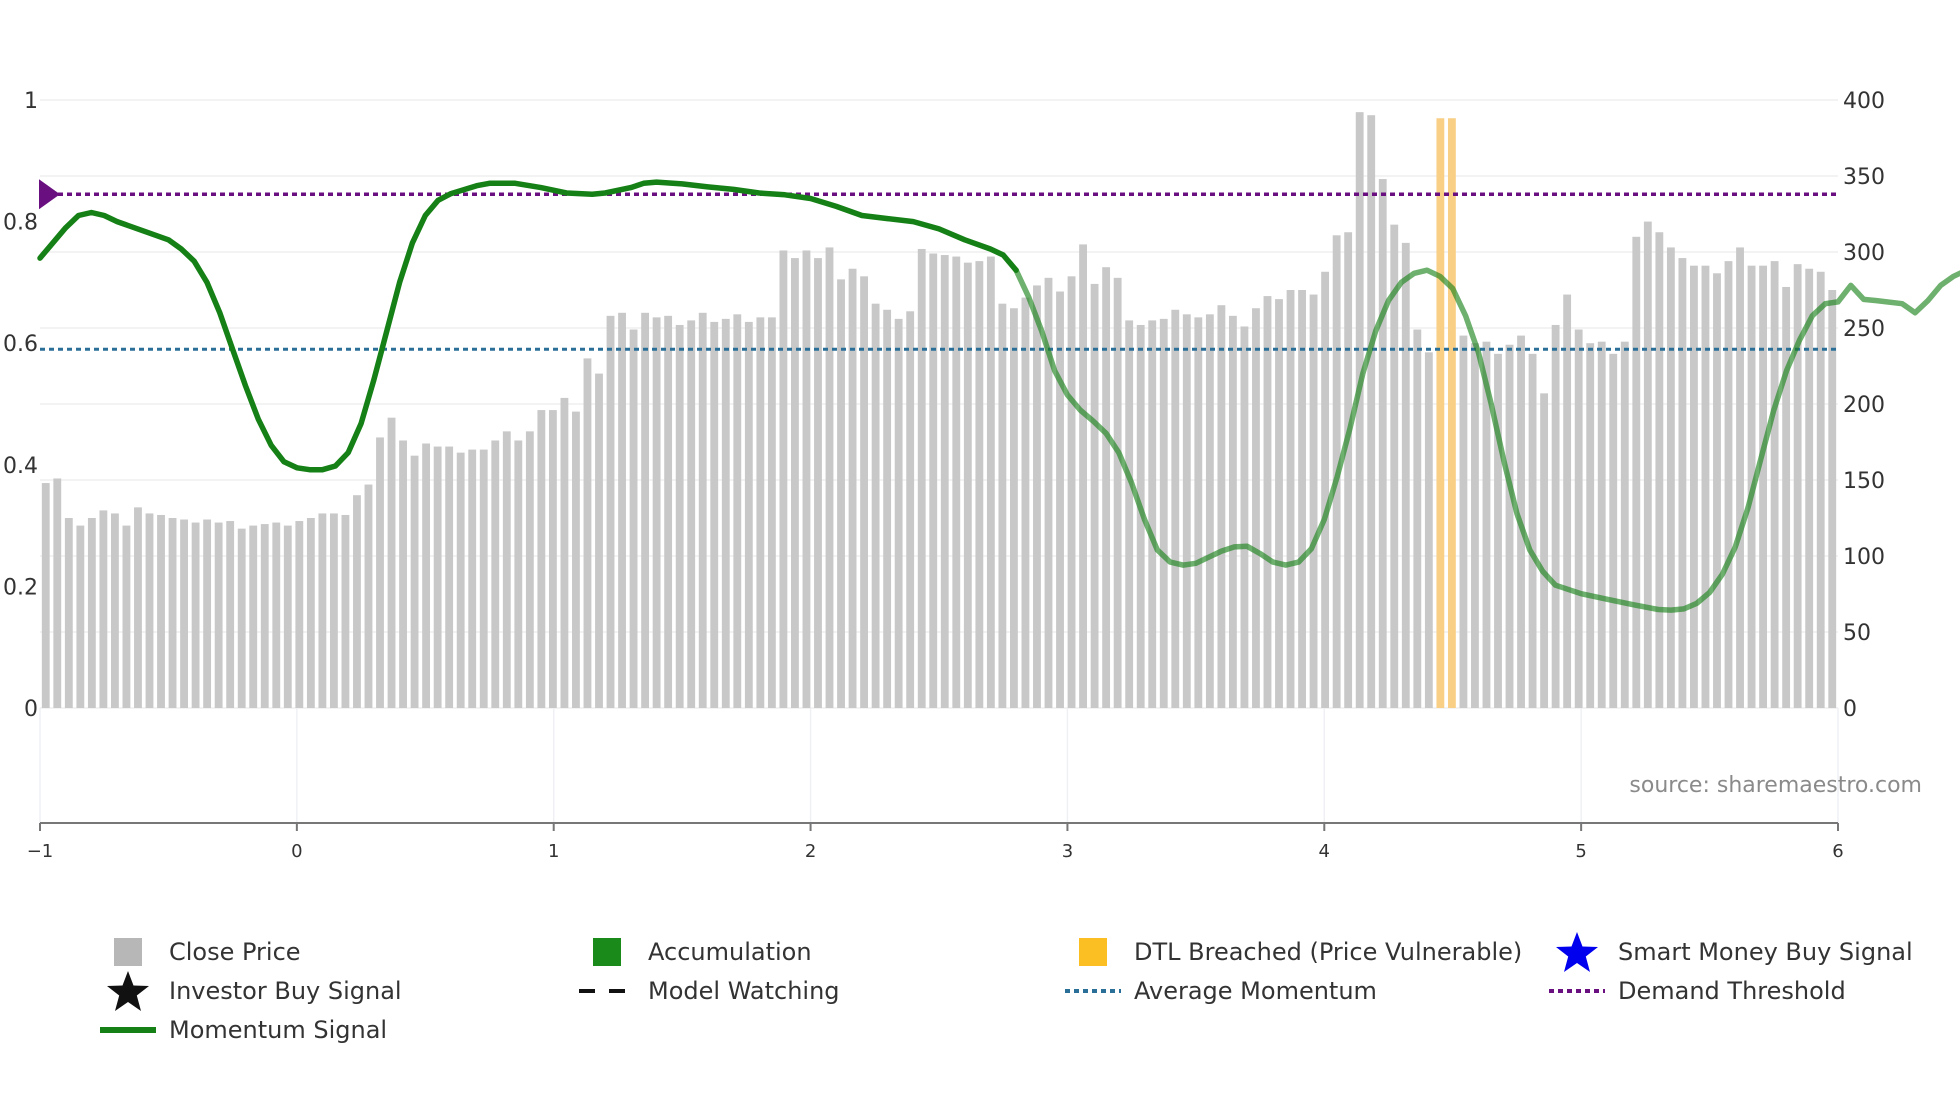  I want to click on x-tick-label: 6, so click(1837, 851).